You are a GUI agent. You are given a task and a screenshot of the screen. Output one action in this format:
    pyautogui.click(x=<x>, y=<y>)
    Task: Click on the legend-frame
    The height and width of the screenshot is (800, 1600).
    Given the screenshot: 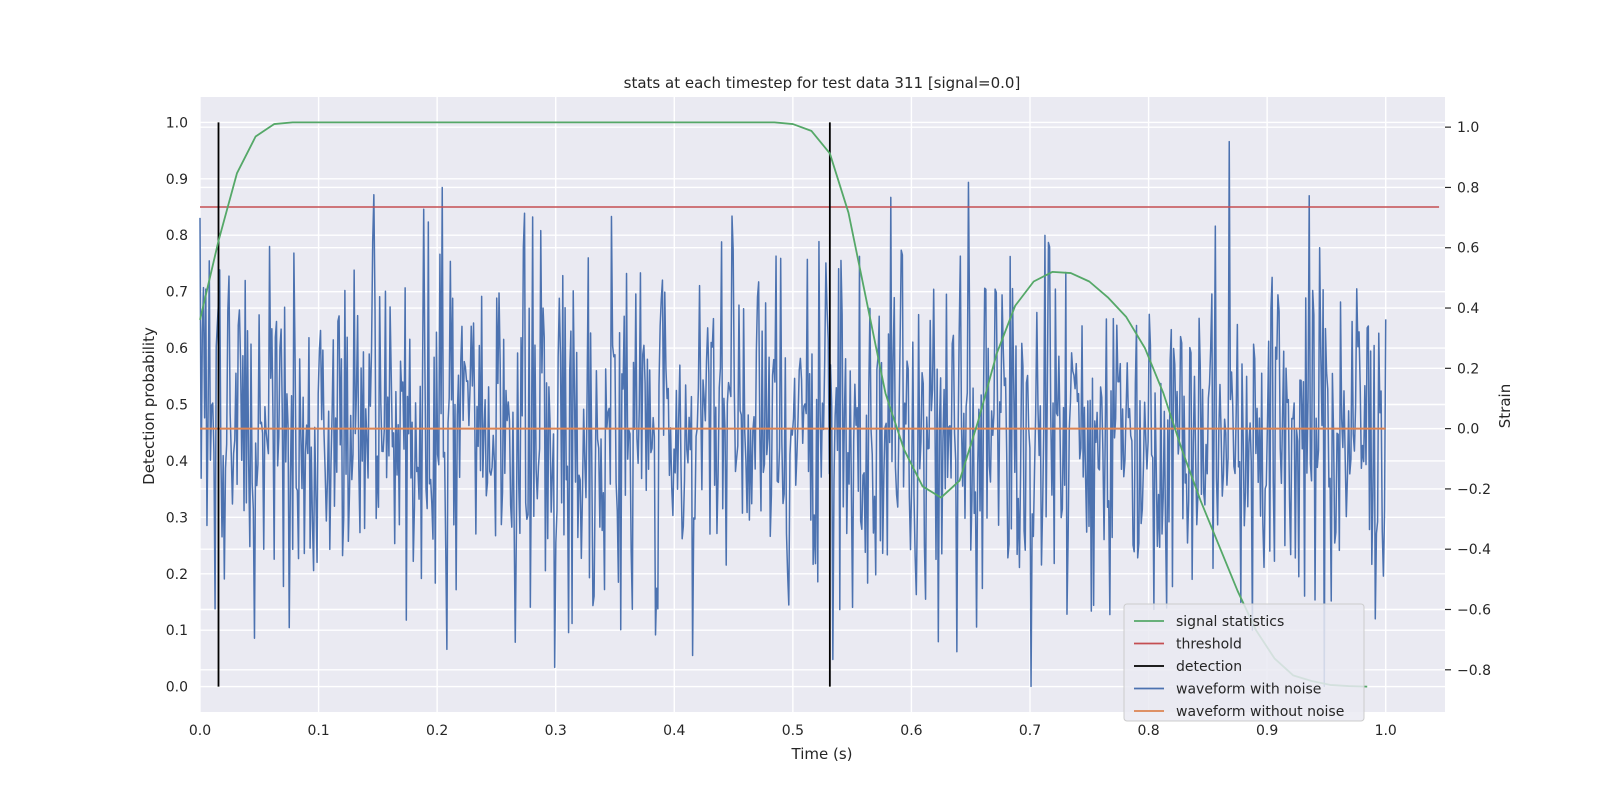 What is the action you would take?
    pyautogui.click(x=1244, y=662)
    